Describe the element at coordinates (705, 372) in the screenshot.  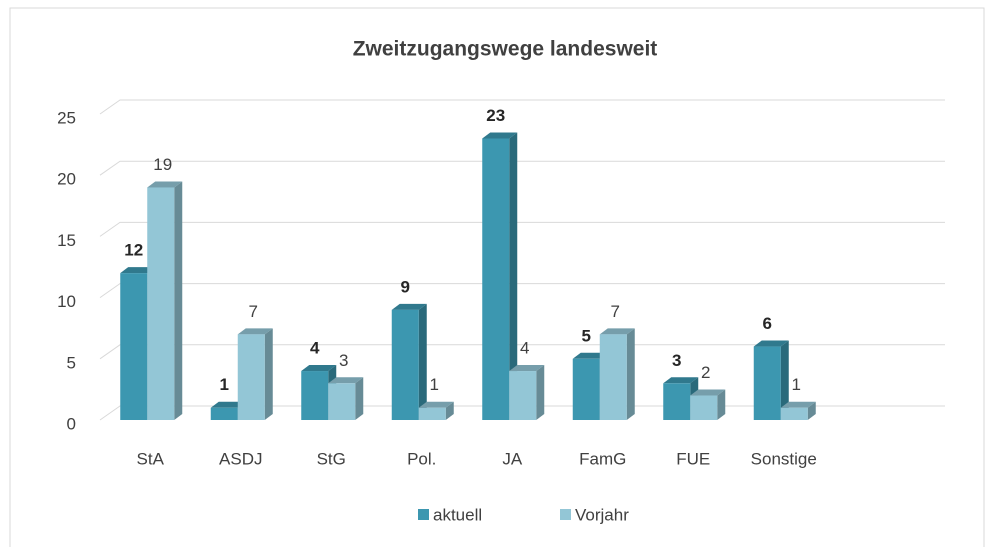
I see `value-label: 2` at that location.